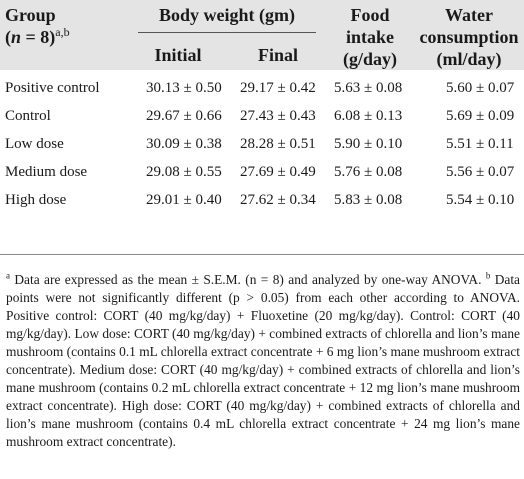 The width and height of the screenshot is (524, 479). I want to click on body-weight-header-rule: Body weight (gm), so click(227, 18).